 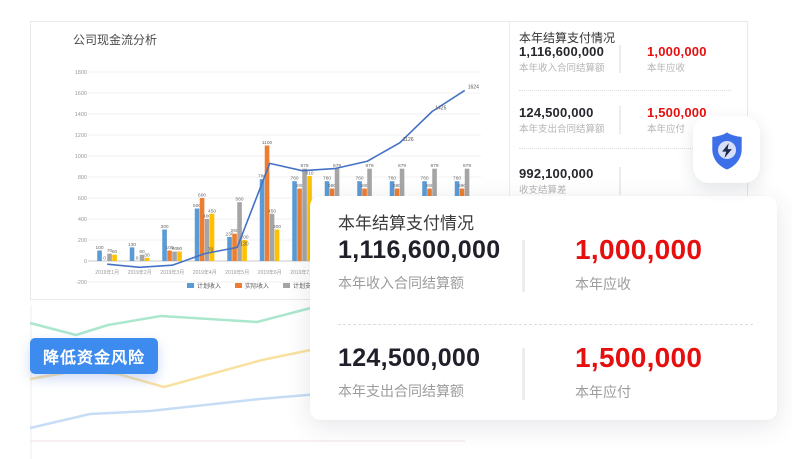 I want to click on svg-text: 1600, so click(x=81, y=94).